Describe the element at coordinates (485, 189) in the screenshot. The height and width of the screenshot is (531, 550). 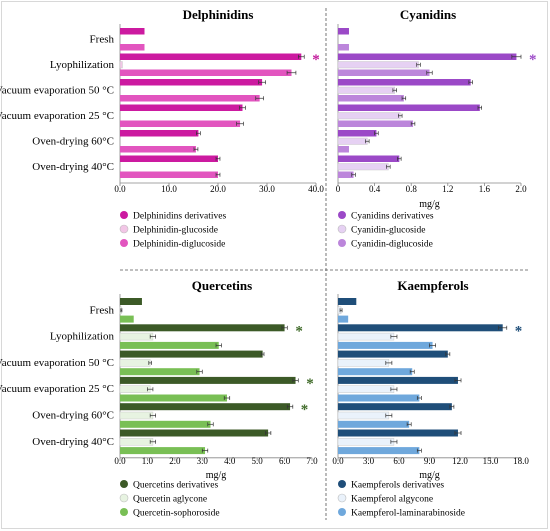
I see `x-tick-label: 1.6` at that location.